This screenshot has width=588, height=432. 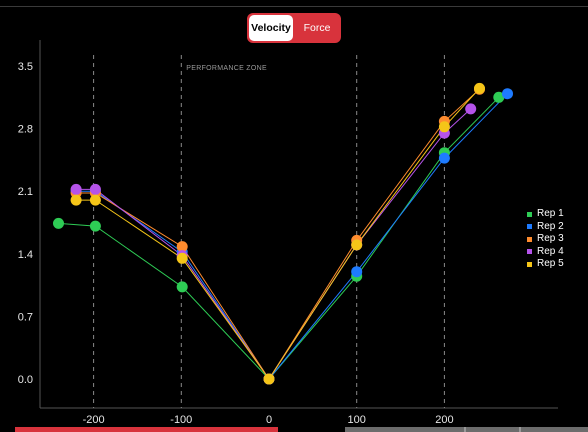 I want to click on force-tab: Force, so click(x=317, y=28).